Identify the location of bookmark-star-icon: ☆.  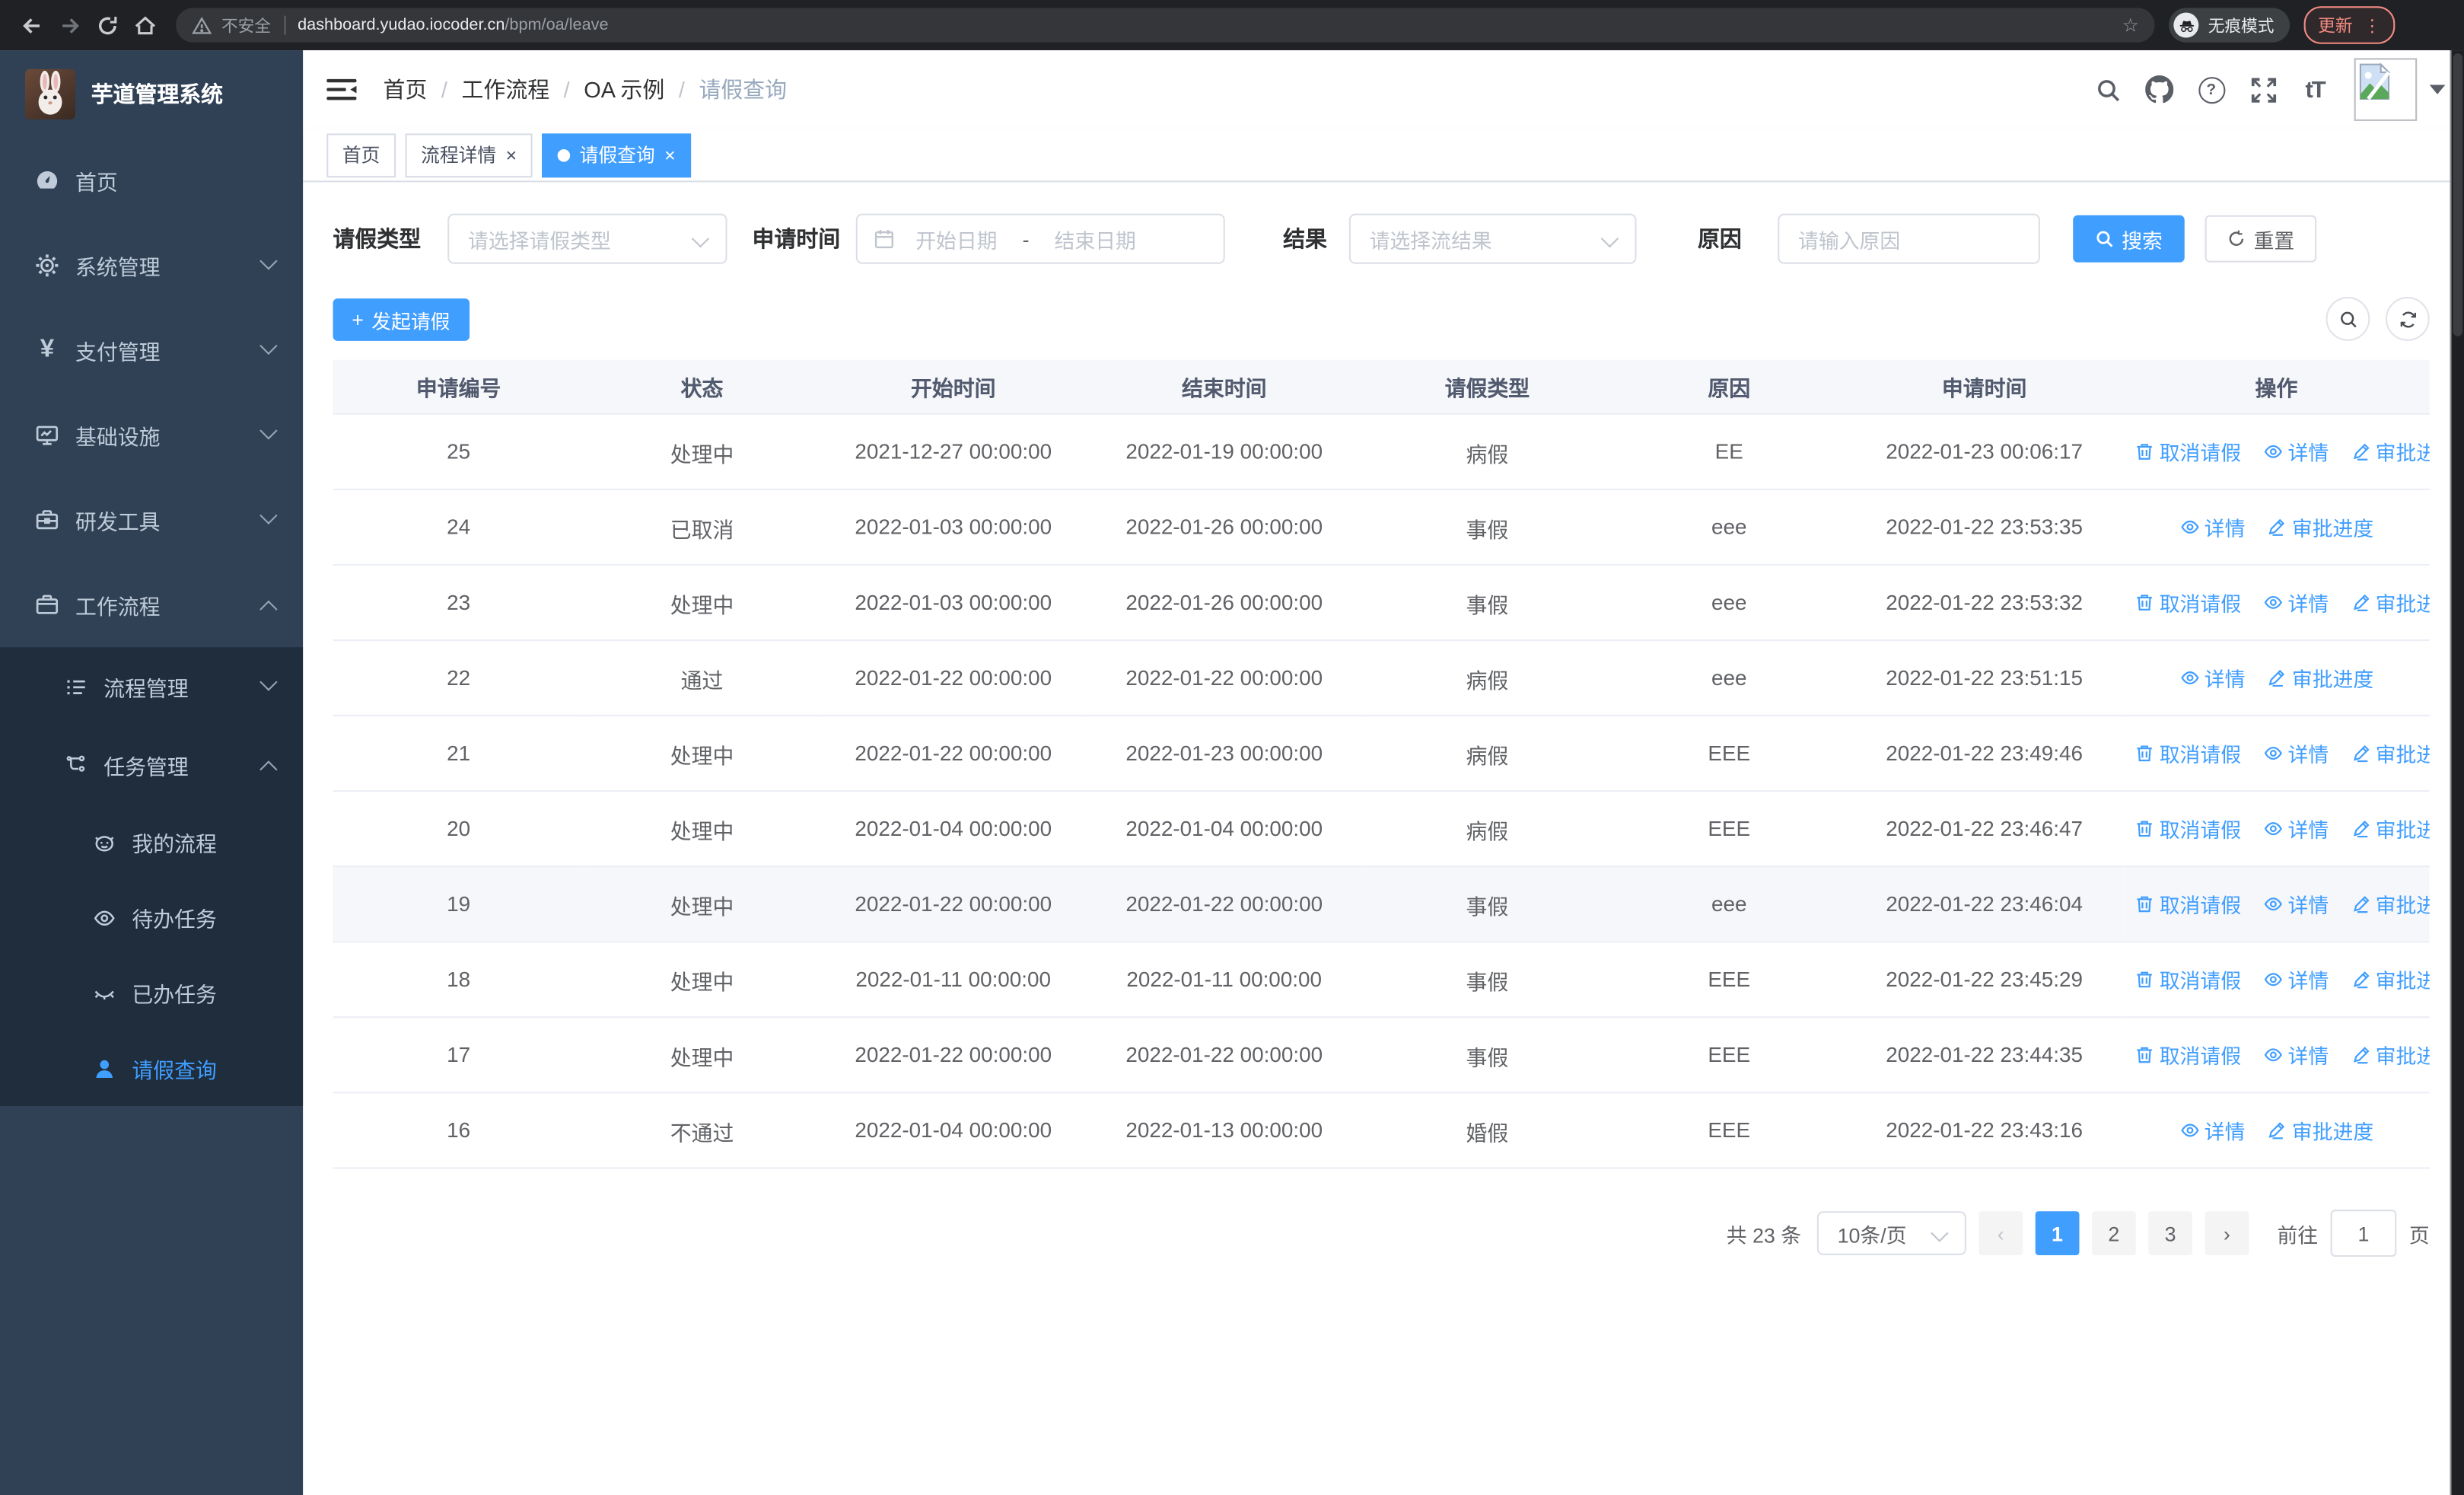
(2130, 26).